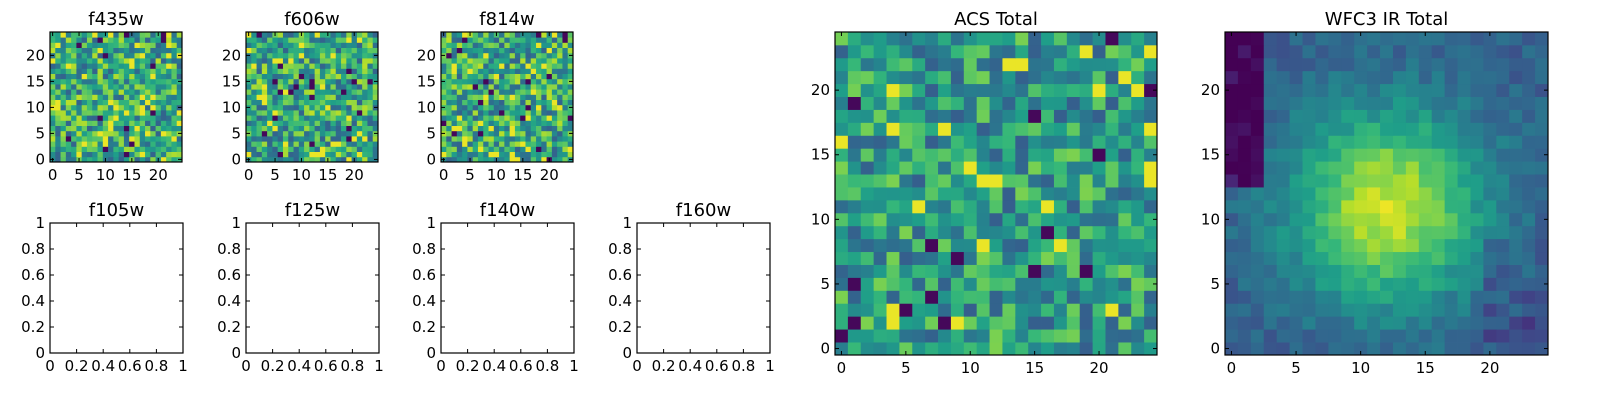  What do you see at coordinates (312, 97) in the screenshot?
I see `axes-frame` at bounding box center [312, 97].